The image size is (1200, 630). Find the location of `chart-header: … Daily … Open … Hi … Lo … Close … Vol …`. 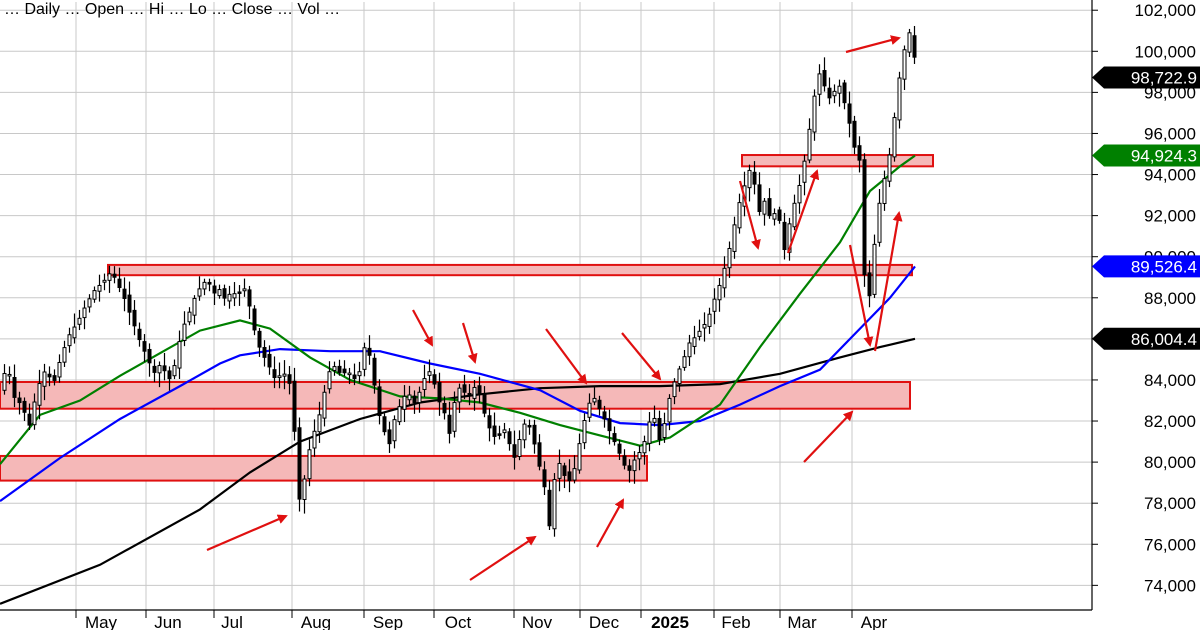

chart-header: … Daily … Open … Hi … Lo … Close … Vol … is located at coordinates (172, 9).